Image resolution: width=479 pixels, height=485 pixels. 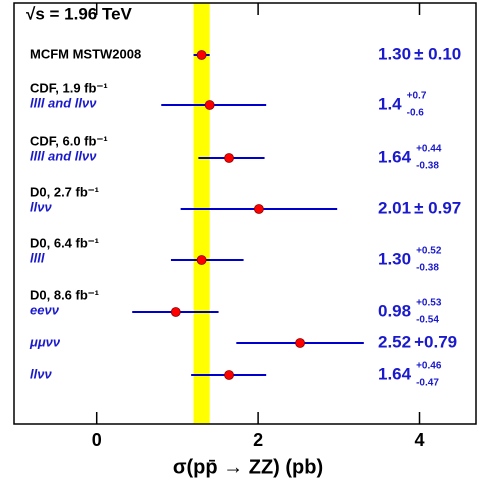 What do you see at coordinates (64, 191) in the screenshot?
I see `row-label: D0, 2.7 fb⁻¹` at bounding box center [64, 191].